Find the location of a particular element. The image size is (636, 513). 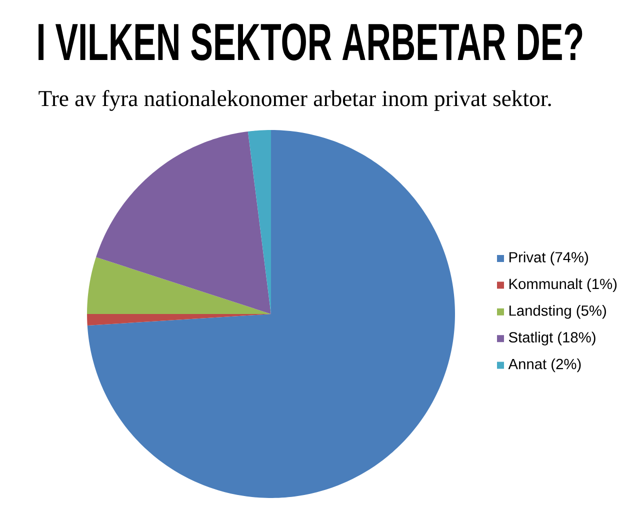

chart-title: I VILKEN SEKTOR ARBETAR DE? is located at coordinates (310, 42).